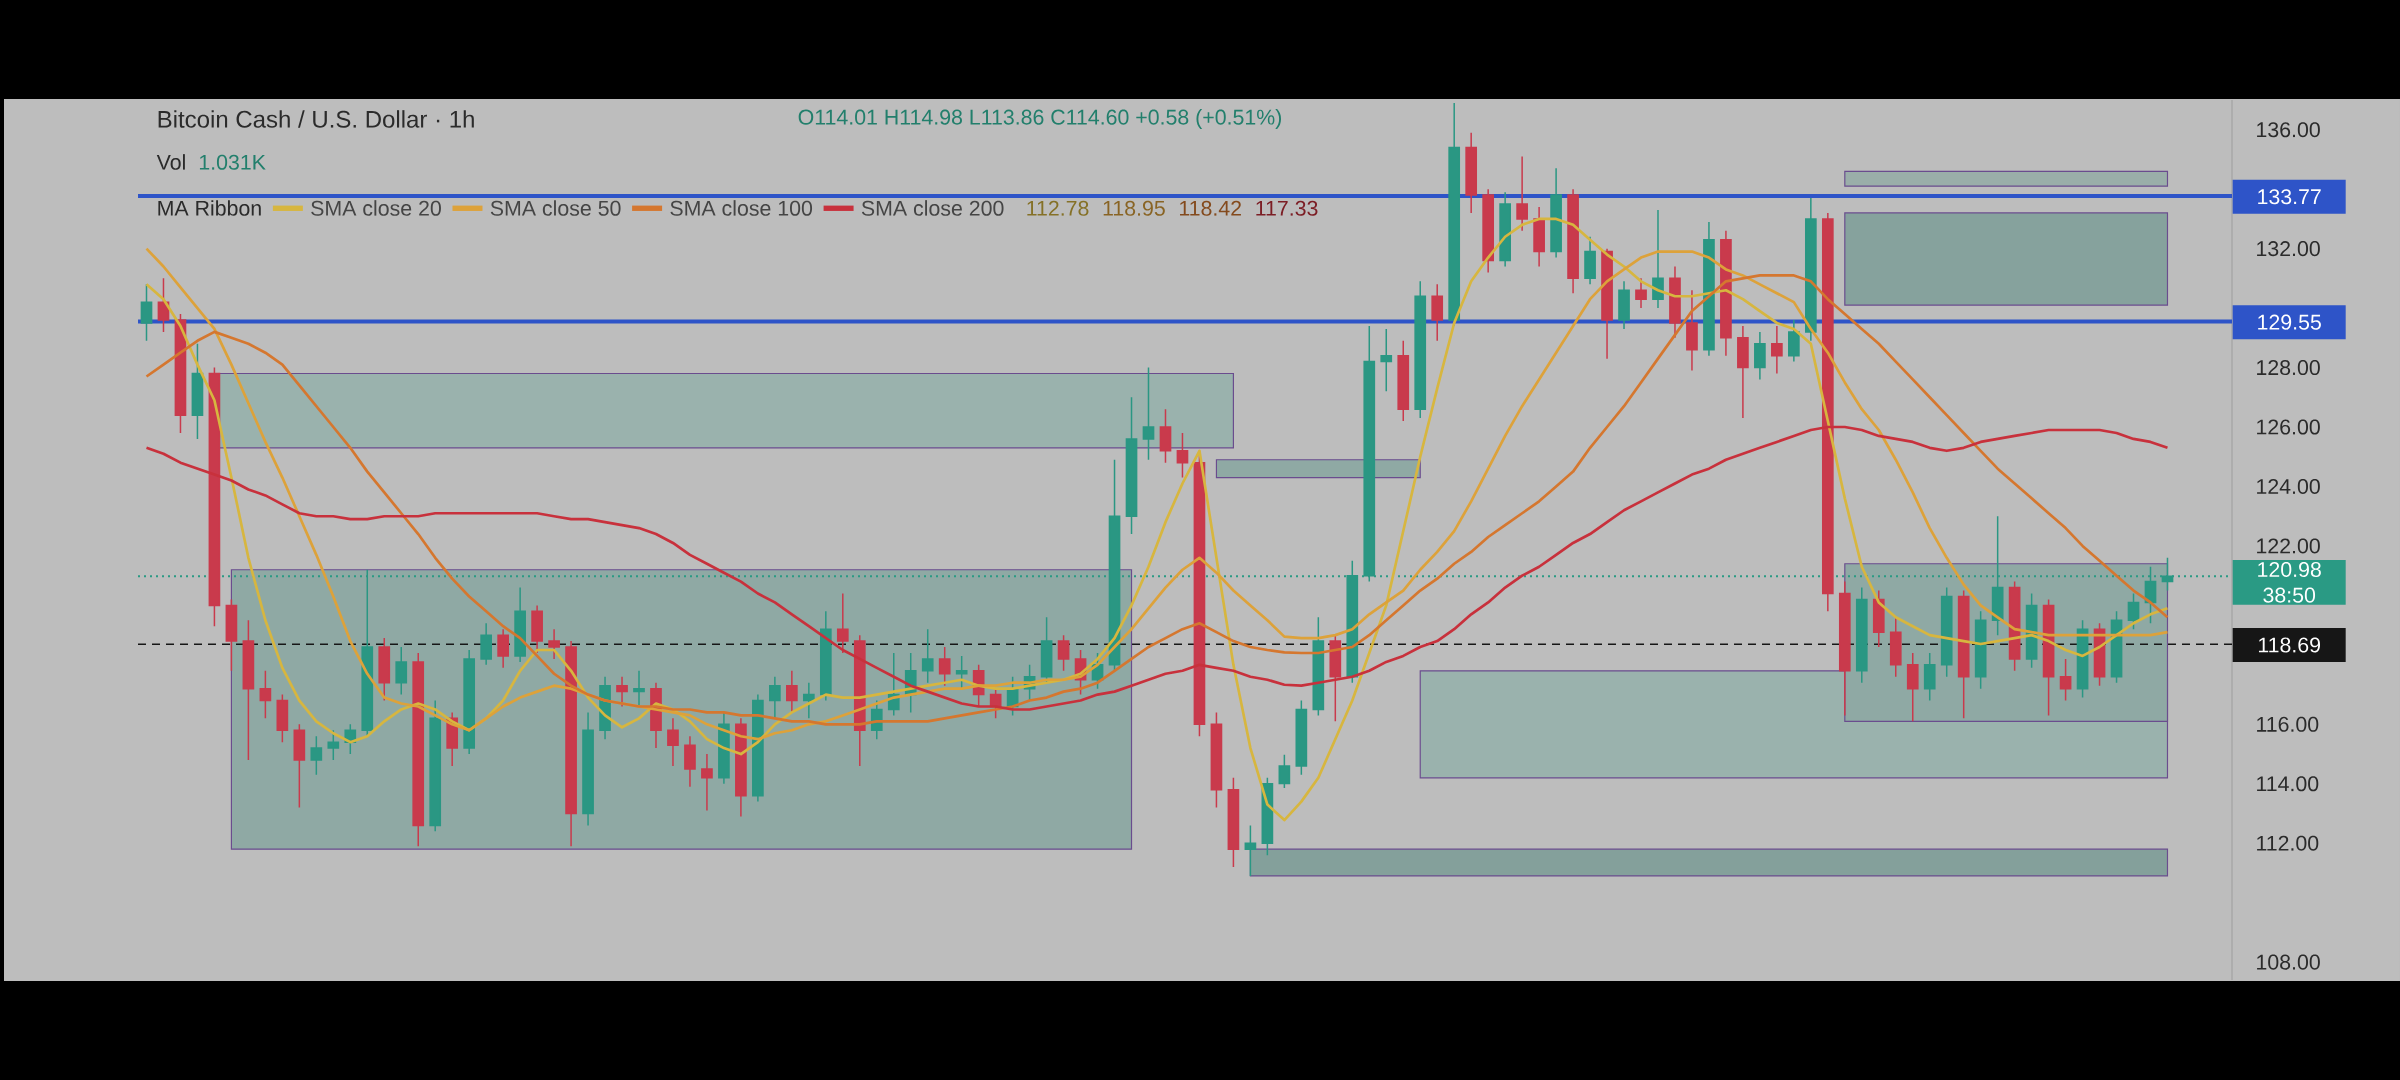 The height and width of the screenshot is (1080, 2400). Describe the element at coordinates (170, 162) in the screenshot. I see `annotation: Vol` at that location.